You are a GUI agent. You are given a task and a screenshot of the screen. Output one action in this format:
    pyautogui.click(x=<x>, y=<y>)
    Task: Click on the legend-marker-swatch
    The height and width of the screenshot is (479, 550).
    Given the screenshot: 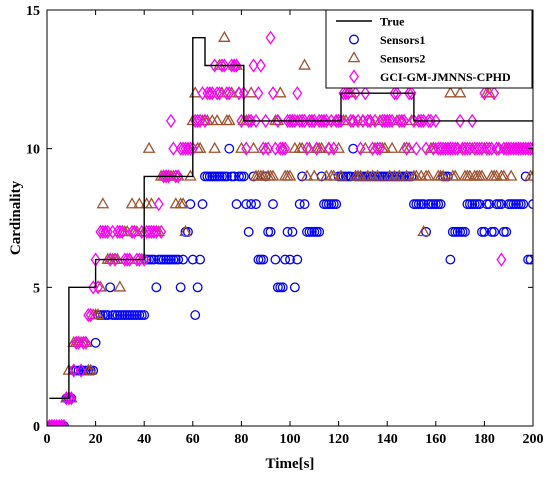 What is the action you would take?
    pyautogui.click(x=354, y=76)
    